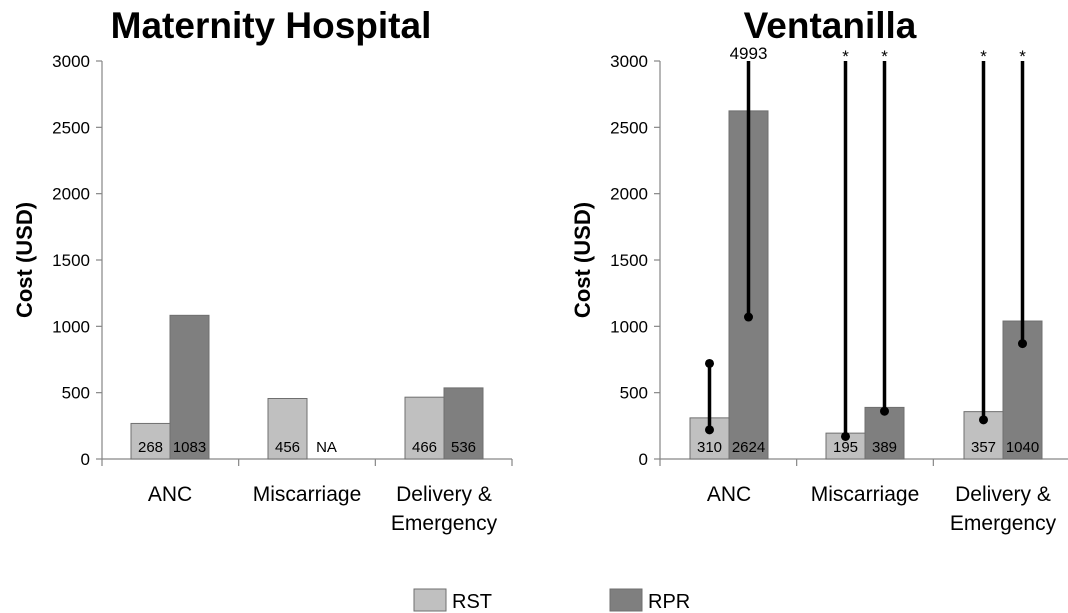 The height and width of the screenshot is (613, 1068). Describe the element at coordinates (626, 600) in the screenshot. I see `legend-swatch-rpr` at that location.